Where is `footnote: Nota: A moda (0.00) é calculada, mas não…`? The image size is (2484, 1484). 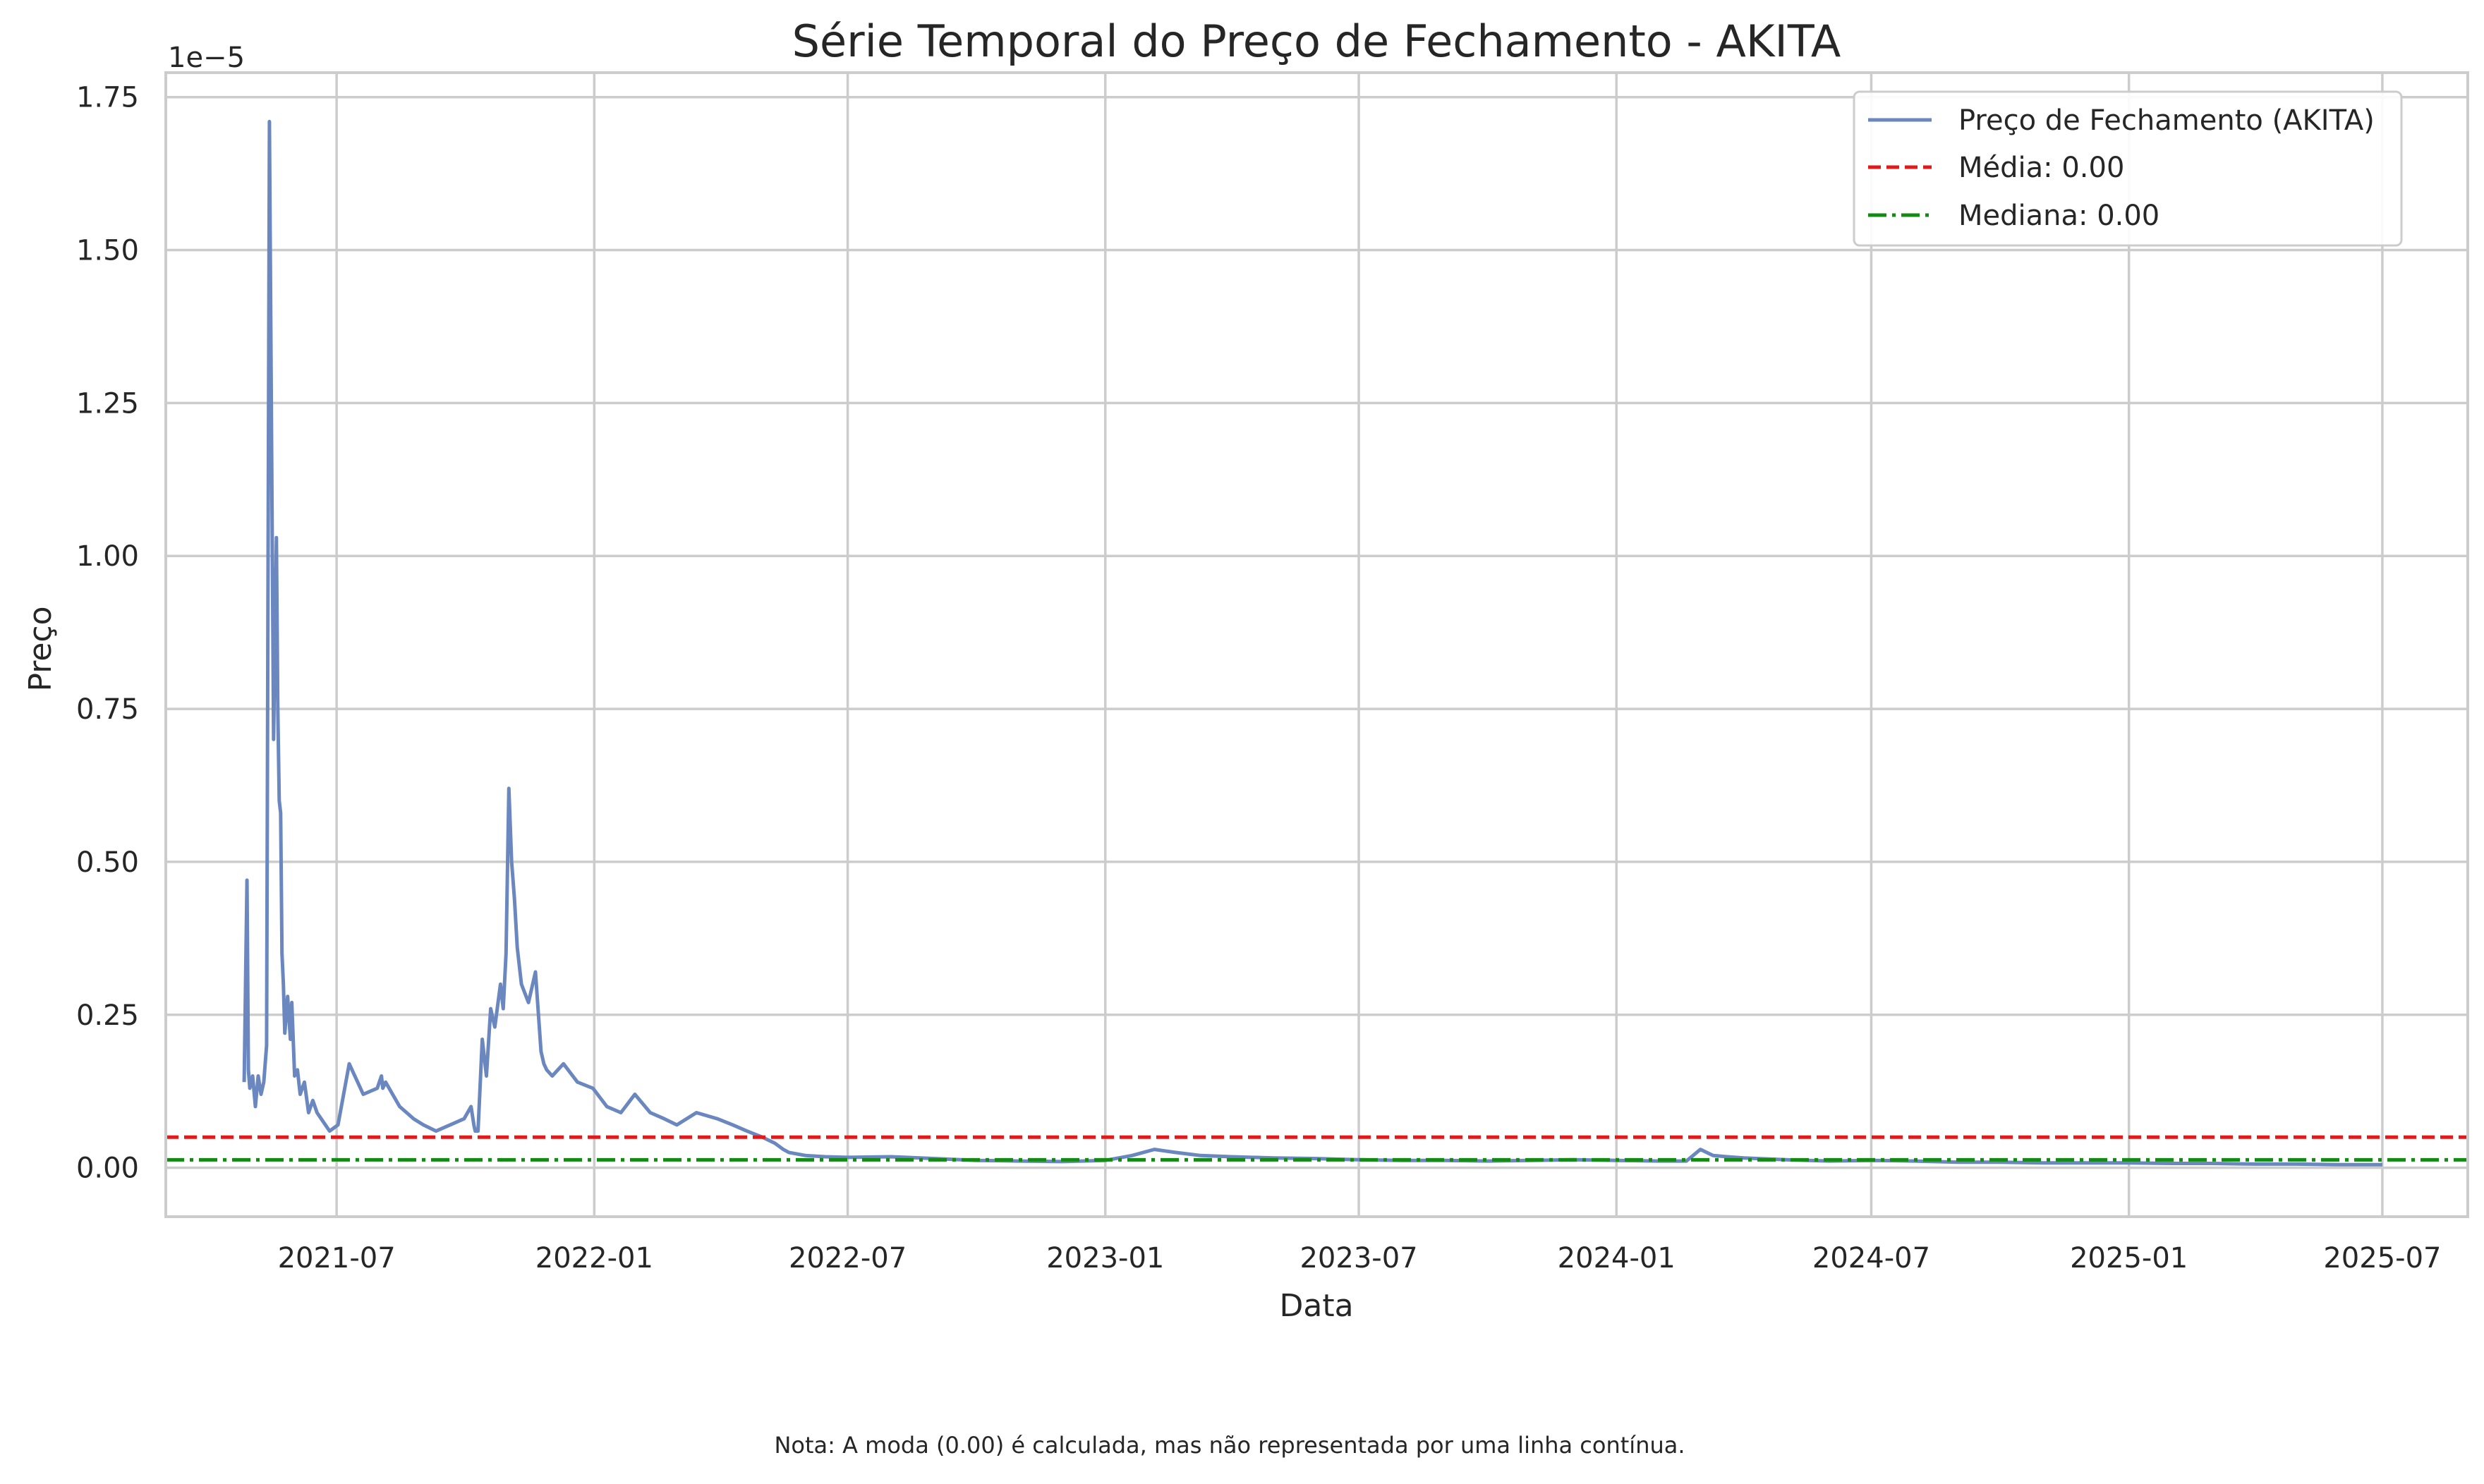 footnote: Nota: A moda (0.00) é calculada, mas não… is located at coordinates (1229, 1445).